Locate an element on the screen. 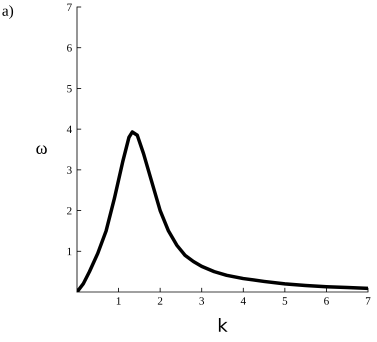  y-tick-label: 2 is located at coordinates (69, 210).